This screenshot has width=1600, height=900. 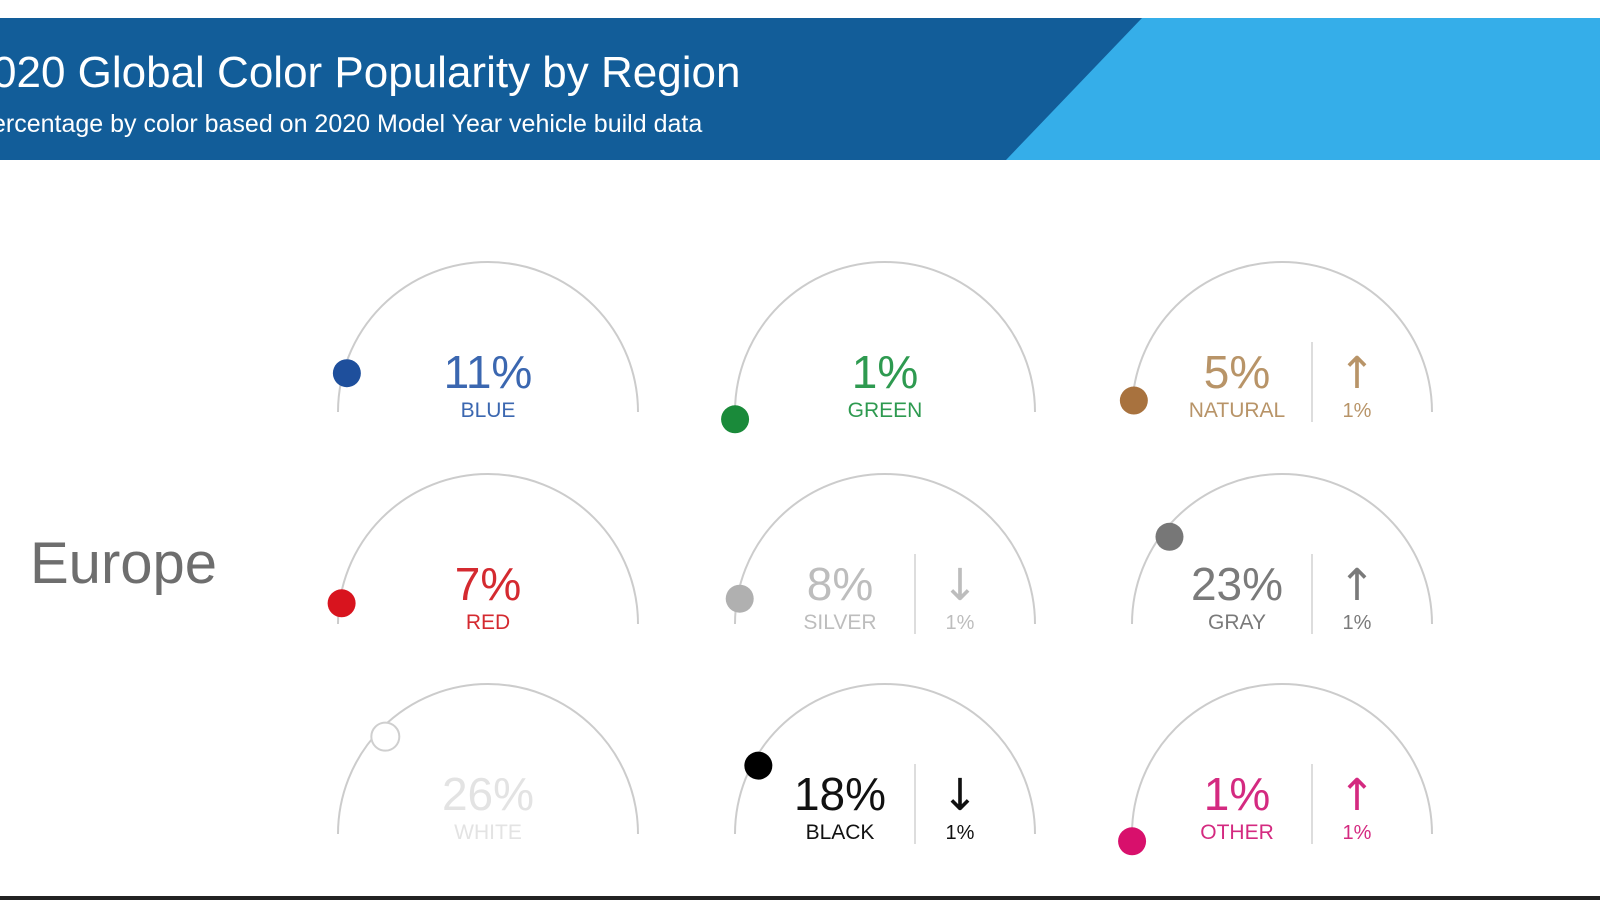 I want to click on gauge-marker-black, so click(x=758, y=765).